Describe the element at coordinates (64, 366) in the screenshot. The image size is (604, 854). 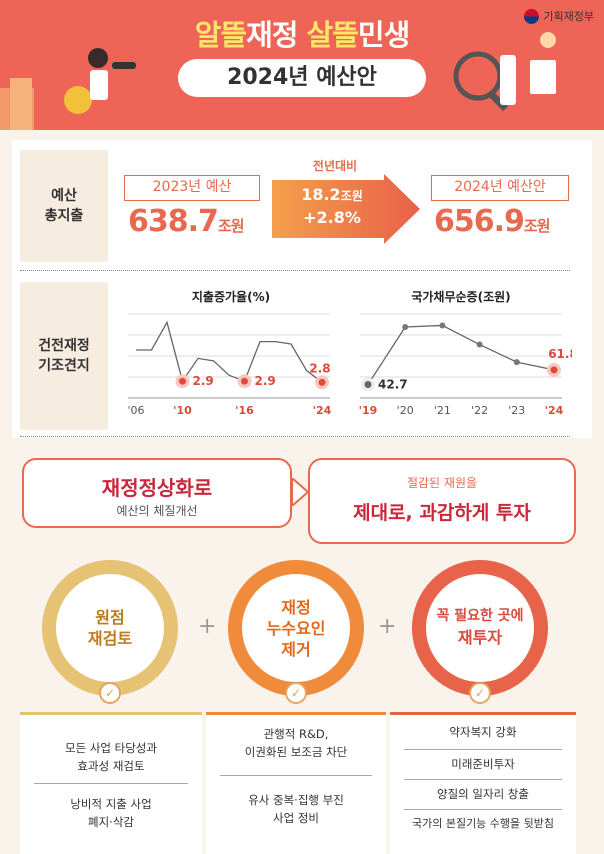
I see `fiscal-label-line2: 기조견지` at that location.